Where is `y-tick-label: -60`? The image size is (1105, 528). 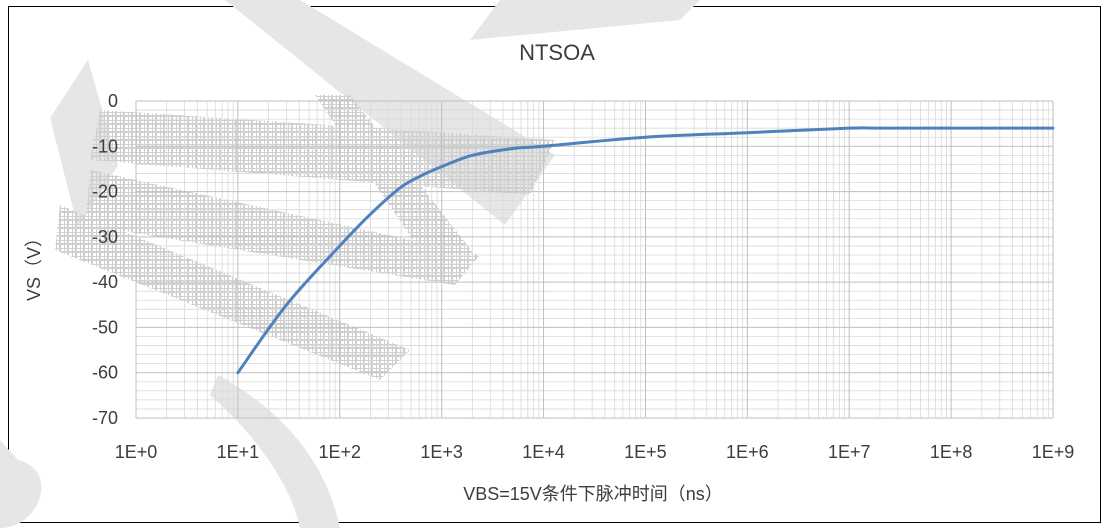 y-tick-label: -60 is located at coordinates (105, 373).